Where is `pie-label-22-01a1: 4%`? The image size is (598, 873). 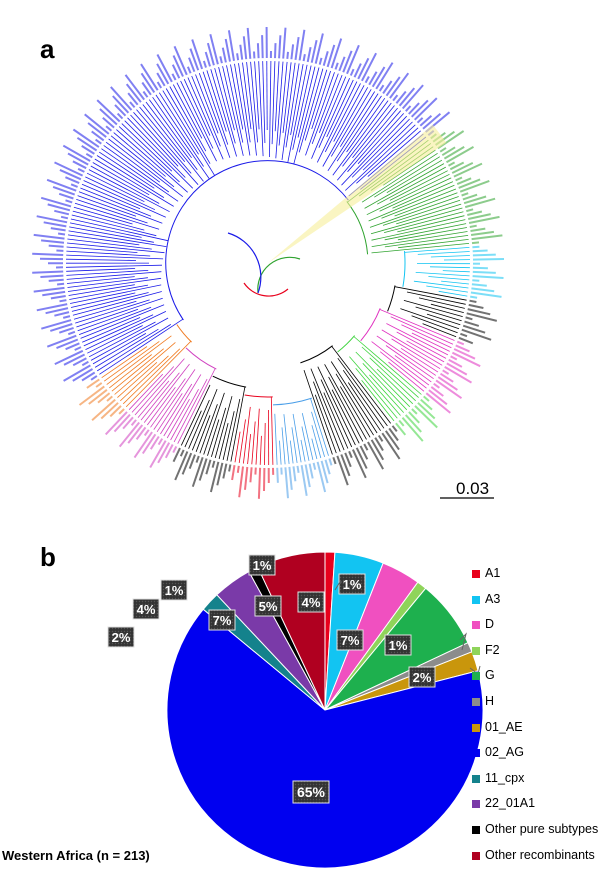 pie-label-22-01a1: 4% is located at coordinates (146, 609).